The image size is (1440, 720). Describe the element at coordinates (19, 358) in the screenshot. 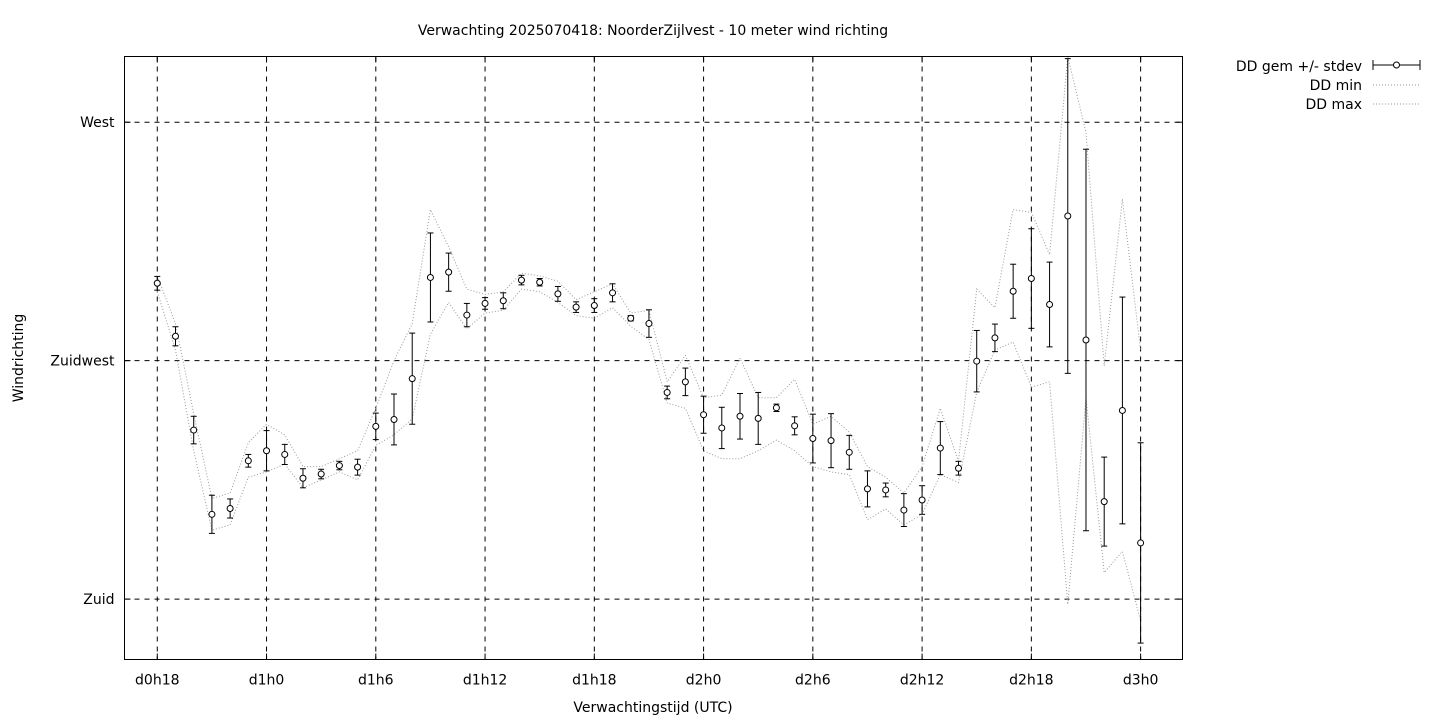

I see `y-axis-label: Windrichting` at that location.